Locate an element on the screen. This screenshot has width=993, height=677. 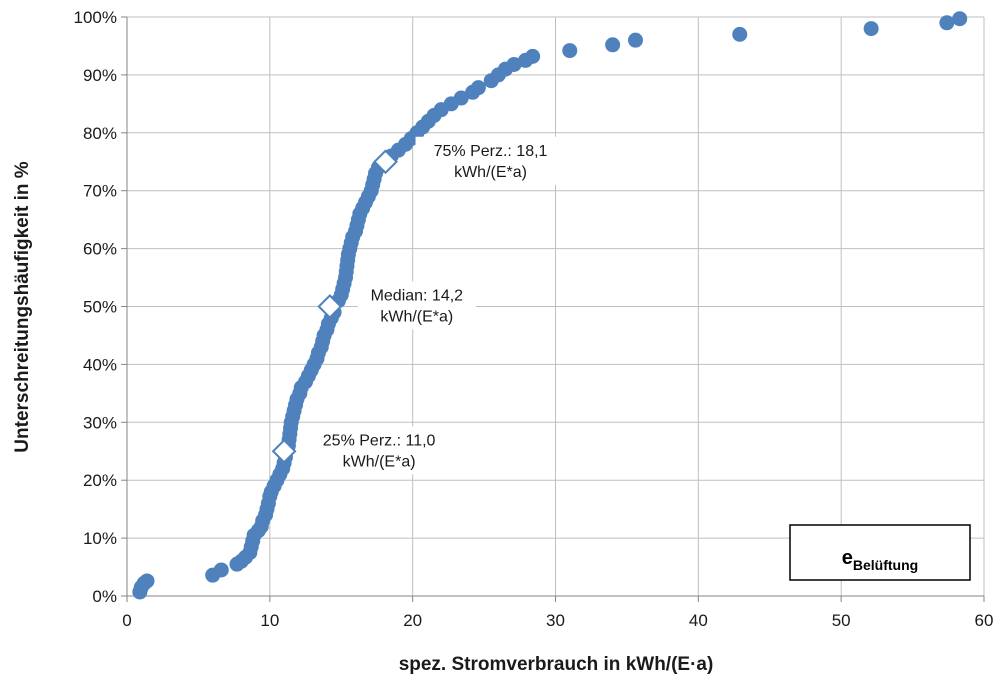
x-tick-label: 0 is located at coordinates (126, 620).